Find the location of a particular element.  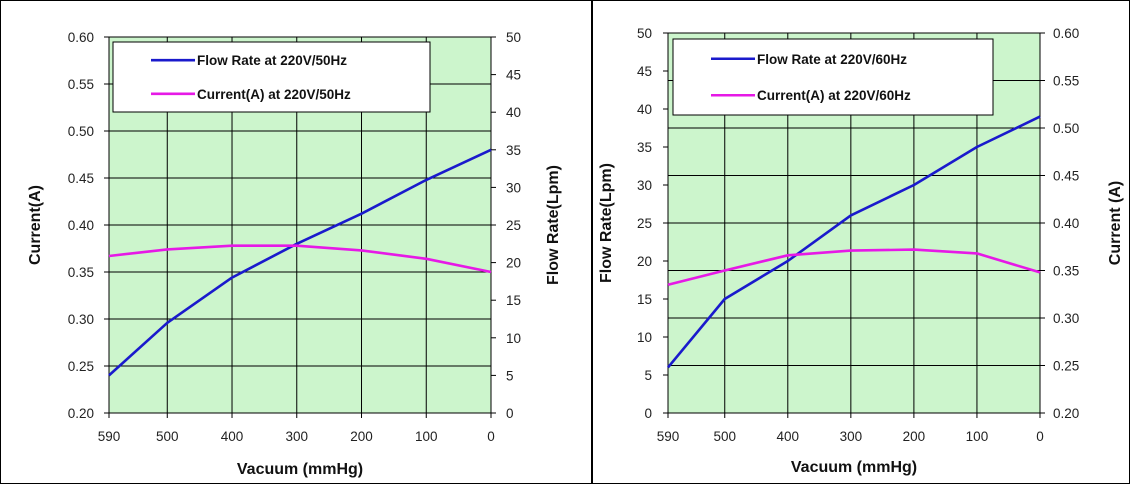

right-axis-tick-label: 0.40 is located at coordinates (1066, 223).